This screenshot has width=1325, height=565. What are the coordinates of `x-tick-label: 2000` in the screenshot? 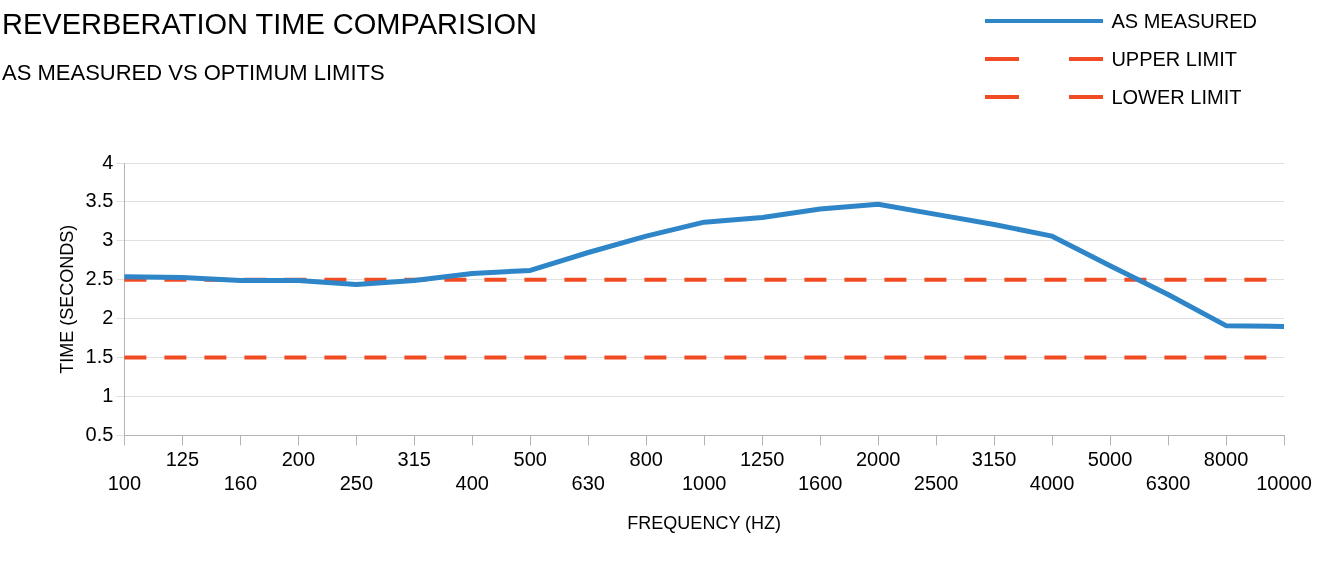 It's located at (878, 458).